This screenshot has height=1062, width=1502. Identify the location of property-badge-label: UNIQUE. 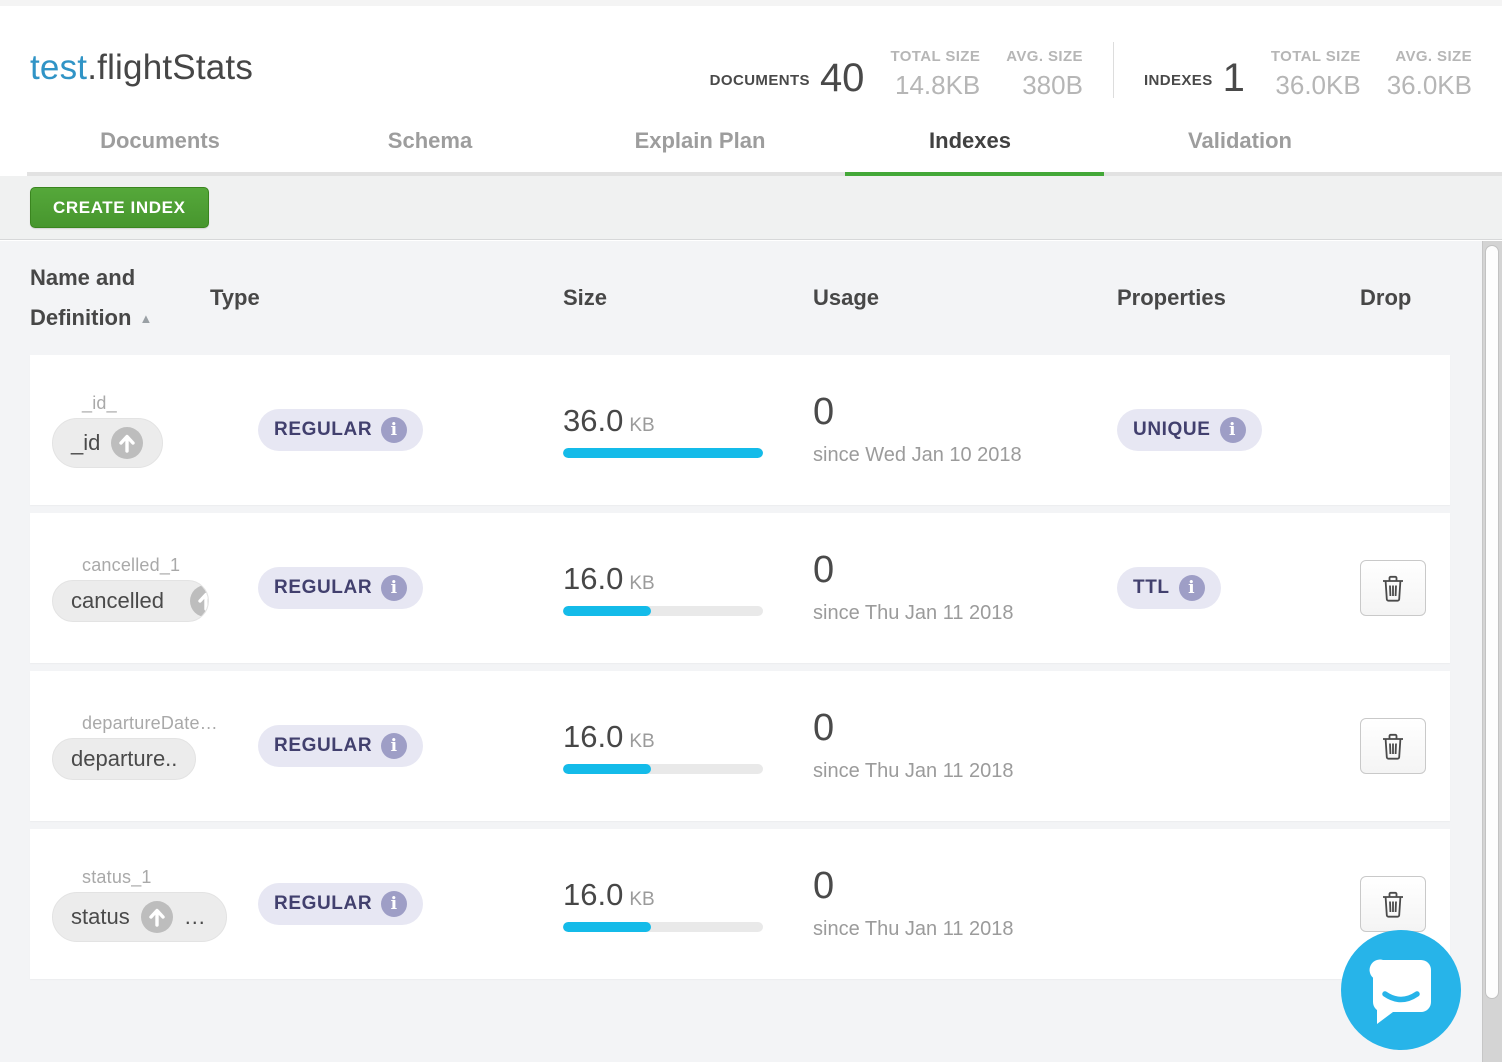
(1172, 429).